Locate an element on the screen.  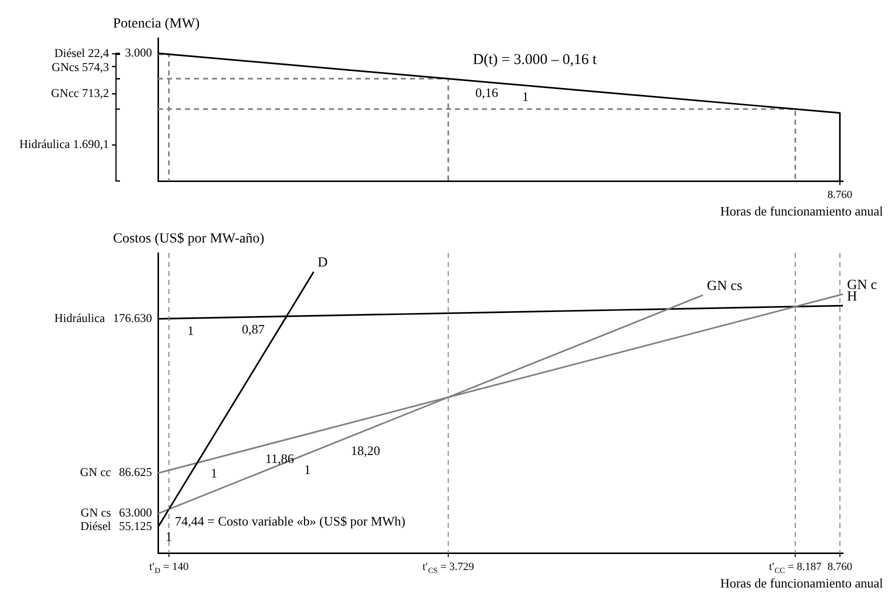
text: Diésel 22,4 is located at coordinates (81, 53).